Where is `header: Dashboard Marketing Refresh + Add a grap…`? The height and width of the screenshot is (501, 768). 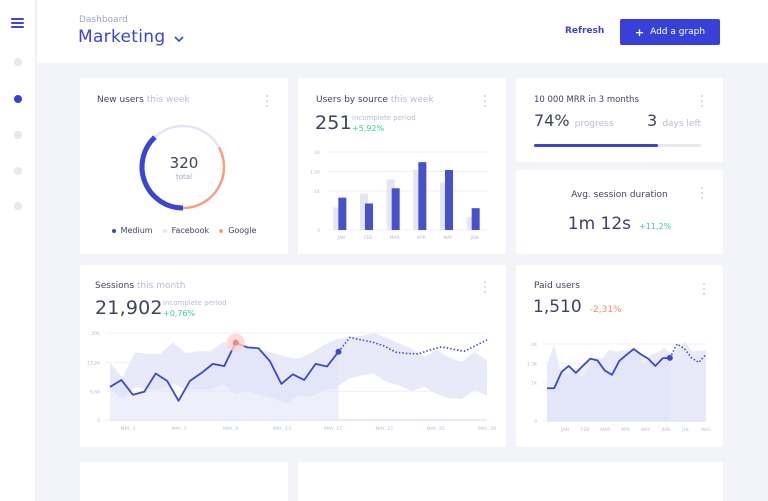
header: Dashboard Marketing Refresh + Add a grap… is located at coordinates (402, 31).